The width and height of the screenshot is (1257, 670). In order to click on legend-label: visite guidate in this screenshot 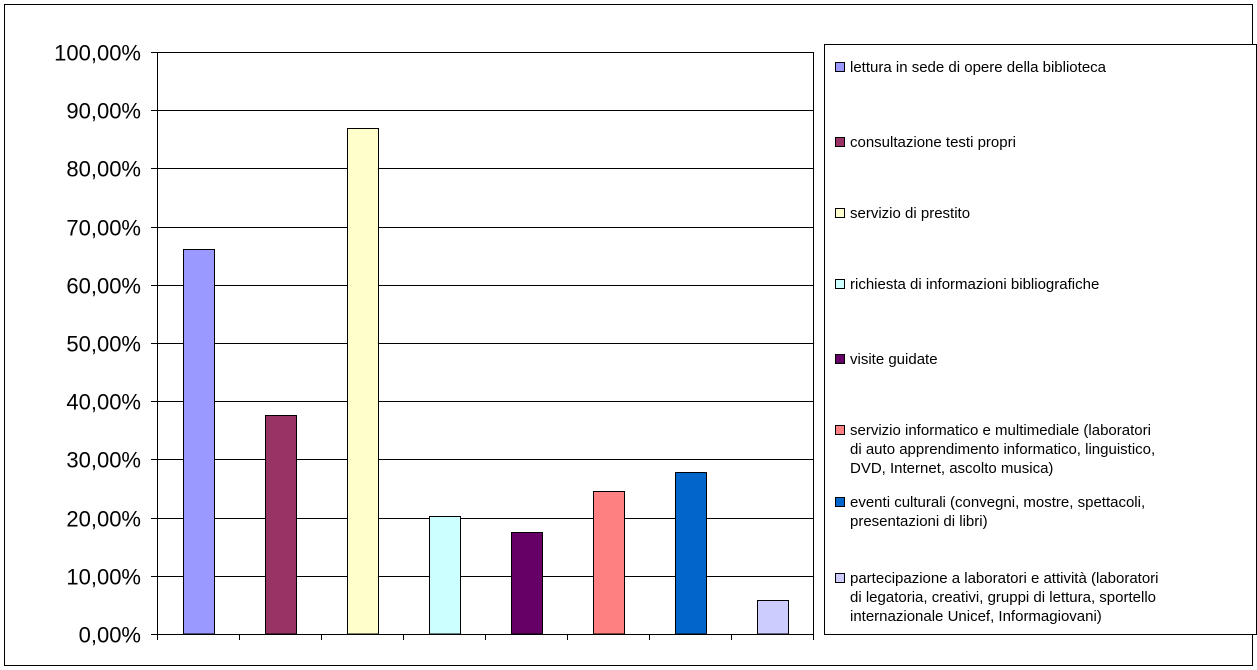, I will do `click(894, 359)`.